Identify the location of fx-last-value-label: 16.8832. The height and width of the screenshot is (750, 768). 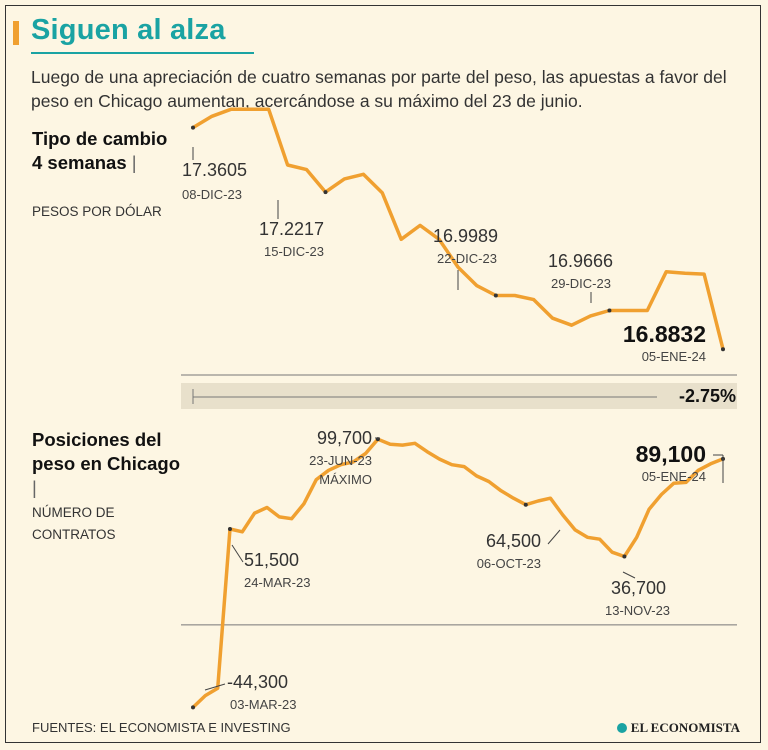
(664, 334).